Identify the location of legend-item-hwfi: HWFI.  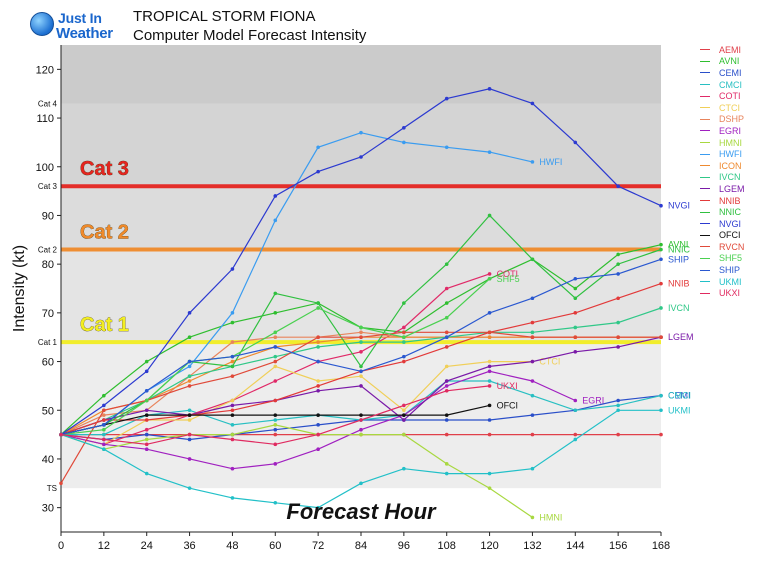
(729, 154).